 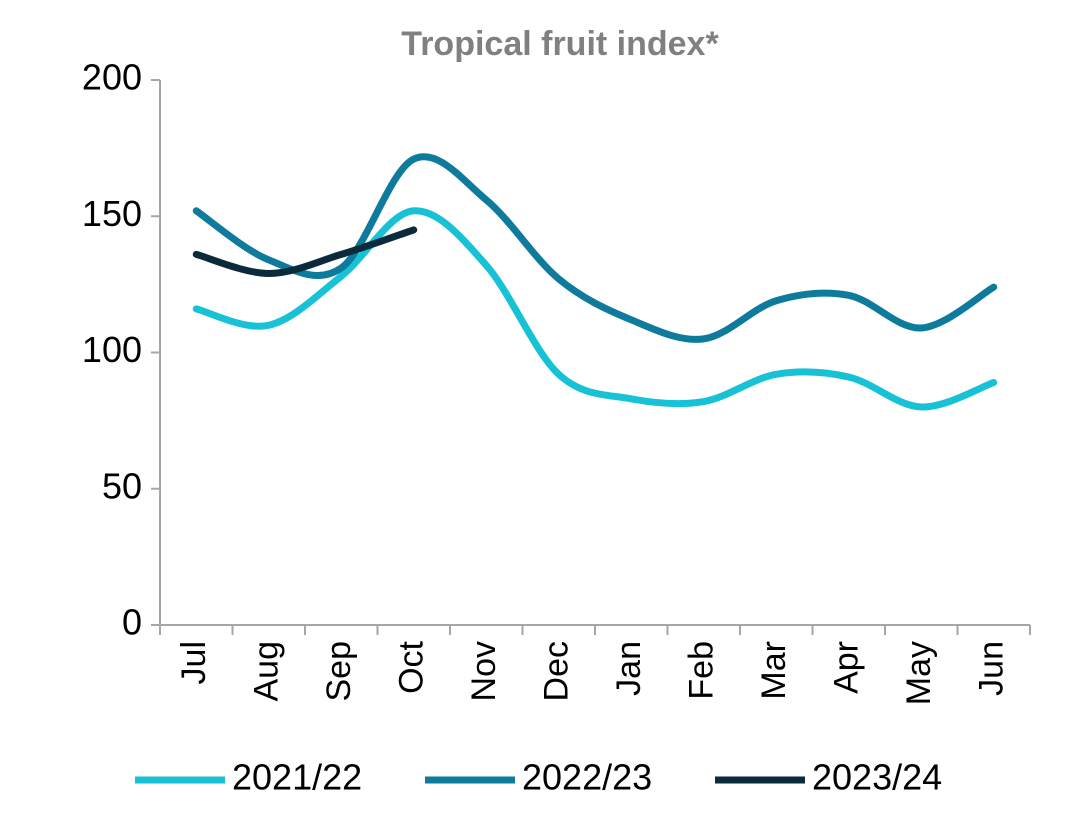 I want to click on y-tick-label: 0, so click(x=132, y=622).